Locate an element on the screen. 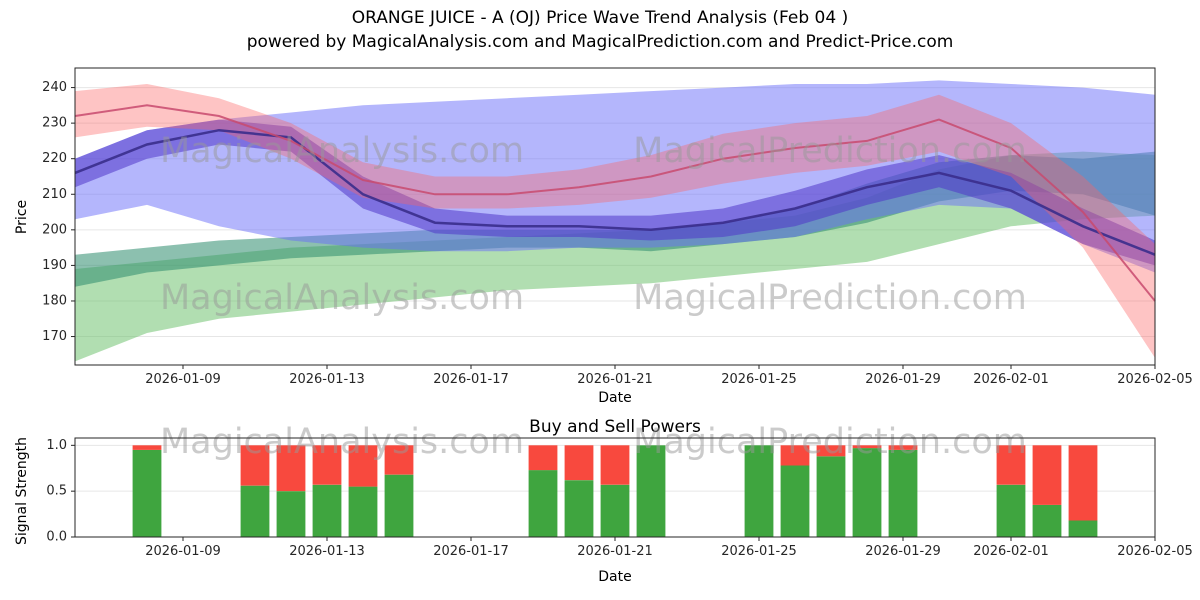  signal-chart-title: Buy and Sell Powers is located at coordinates (615, 427).